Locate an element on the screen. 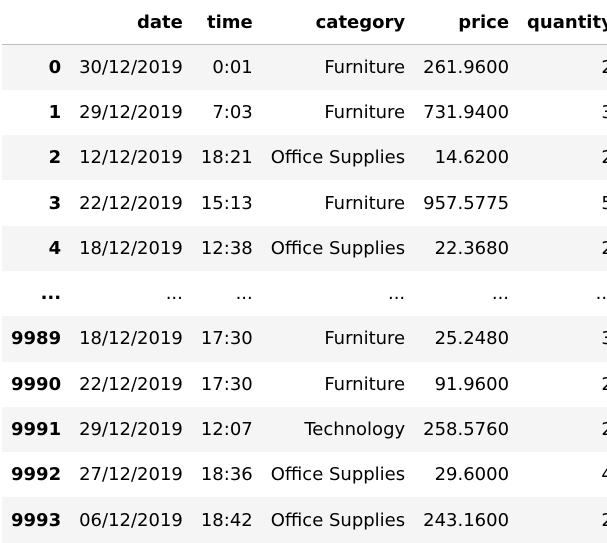  cell-price: 25.2480 is located at coordinates (472, 339).